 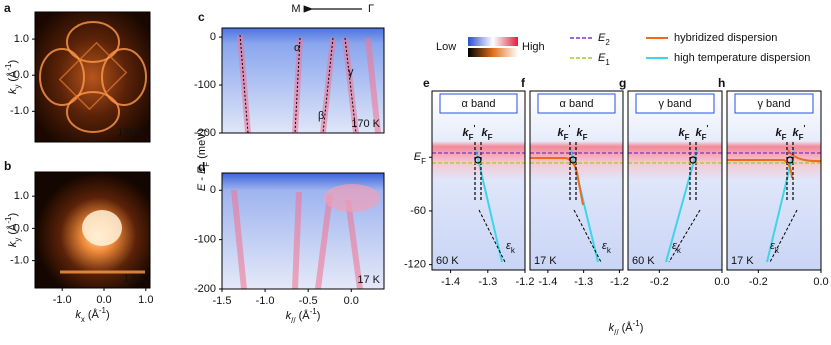 I want to click on panel-label: g, so click(x=622, y=83).